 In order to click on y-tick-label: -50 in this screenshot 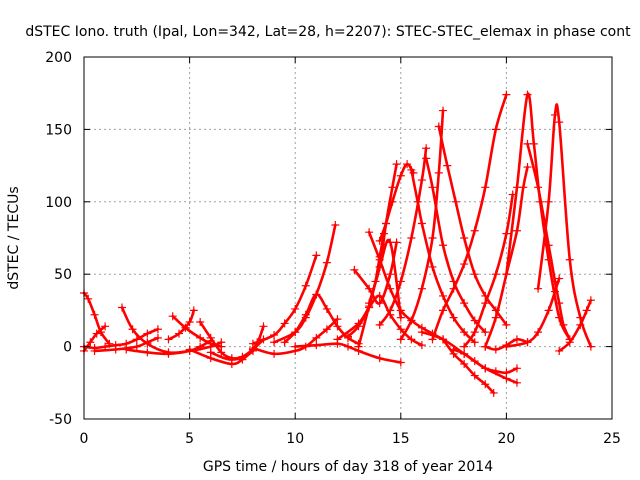, I will do `click(60, 420)`.